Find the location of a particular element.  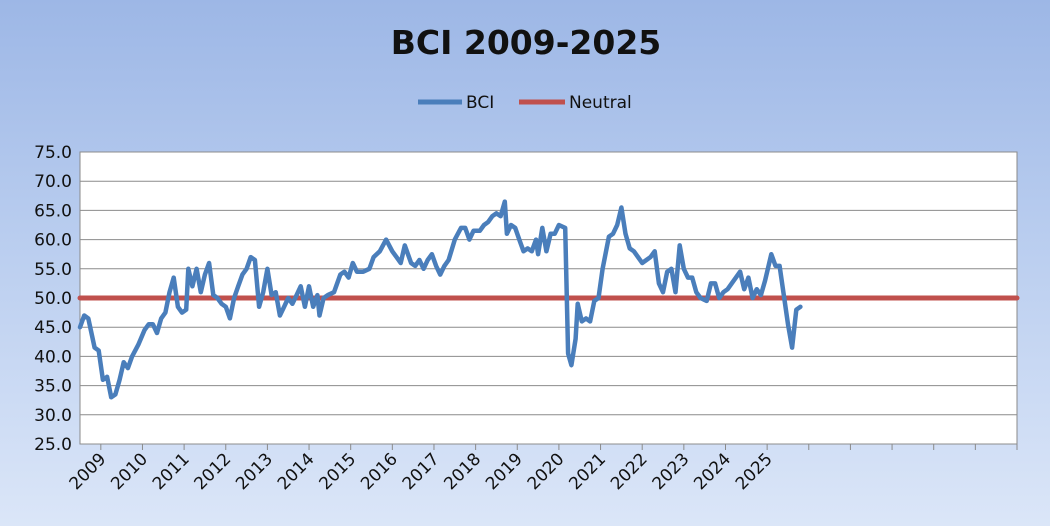

x-tick-label: 2025 is located at coordinates (754, 471).